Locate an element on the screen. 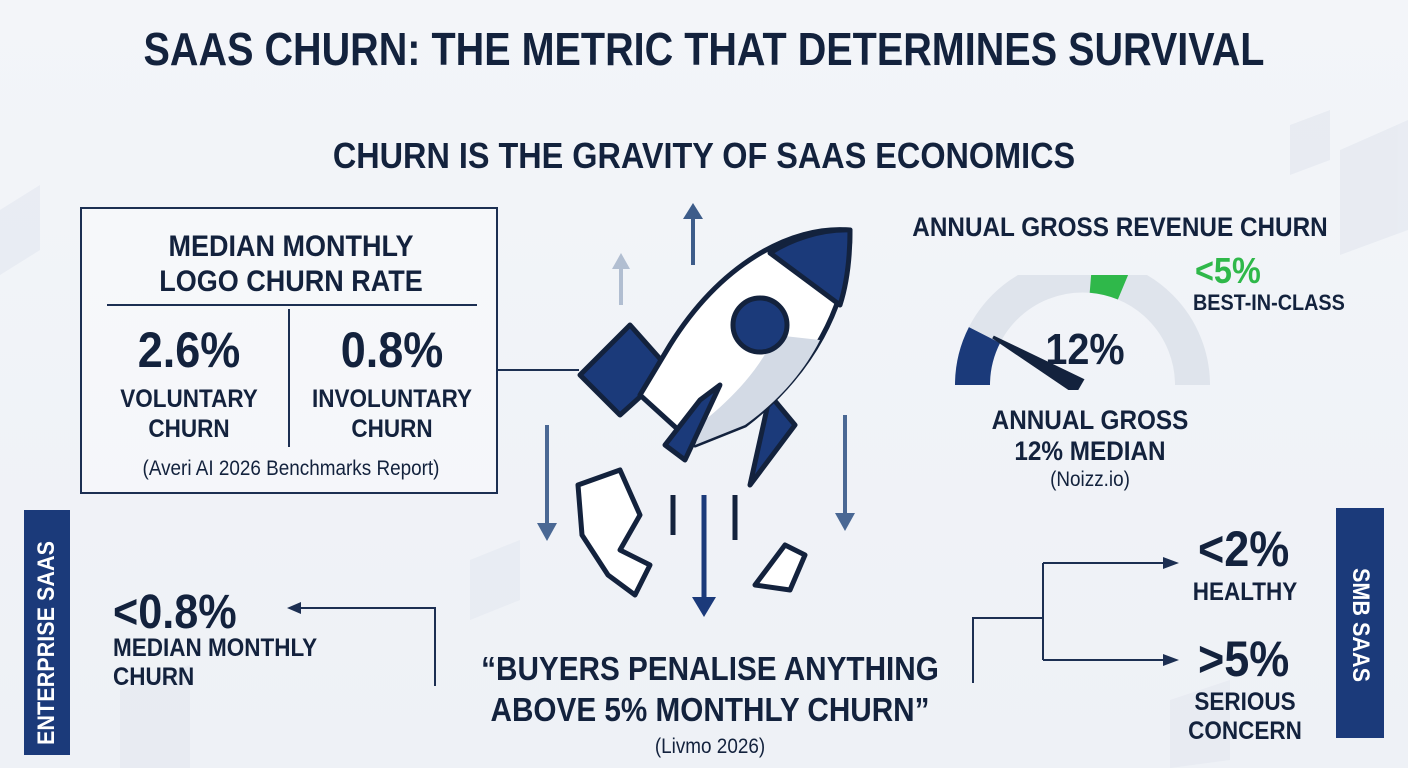 This screenshot has height=768, width=1408. monthly-churn-source: (Averi AI 2026 Benchmarks Report) is located at coordinates (291, 468).